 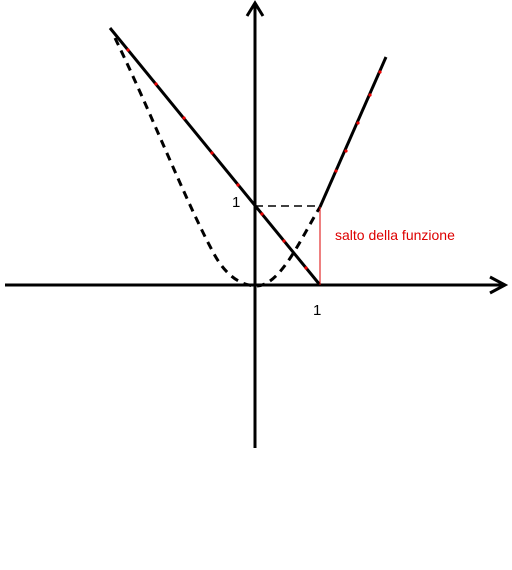 I want to click on right-line, so click(x=353, y=132).